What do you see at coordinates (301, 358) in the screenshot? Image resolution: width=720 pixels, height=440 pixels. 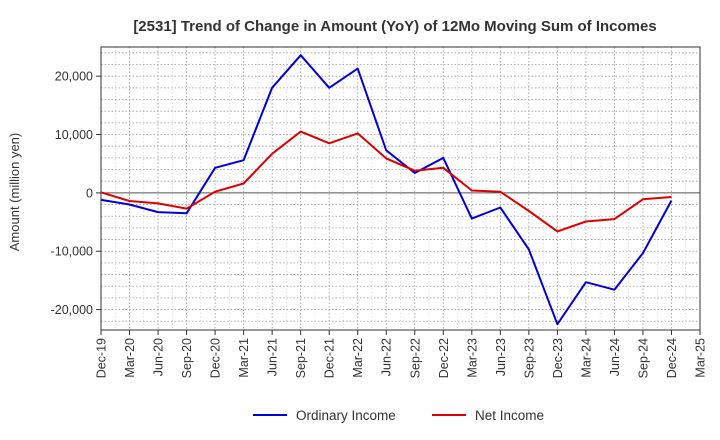 I see `x-tick-label: Sep-21` at bounding box center [301, 358].